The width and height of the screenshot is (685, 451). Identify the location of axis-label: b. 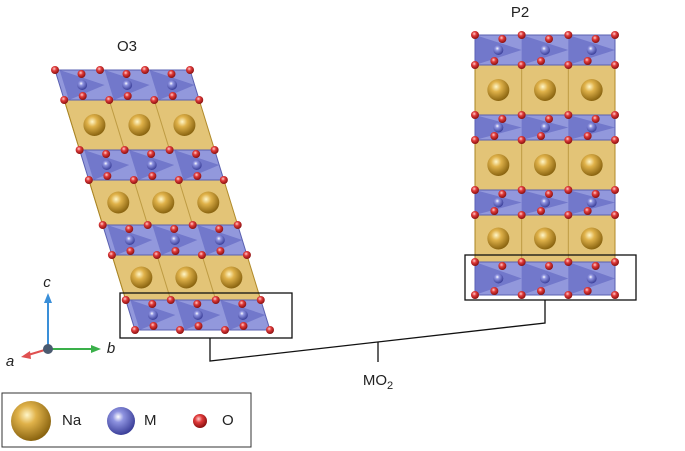
(111, 348).